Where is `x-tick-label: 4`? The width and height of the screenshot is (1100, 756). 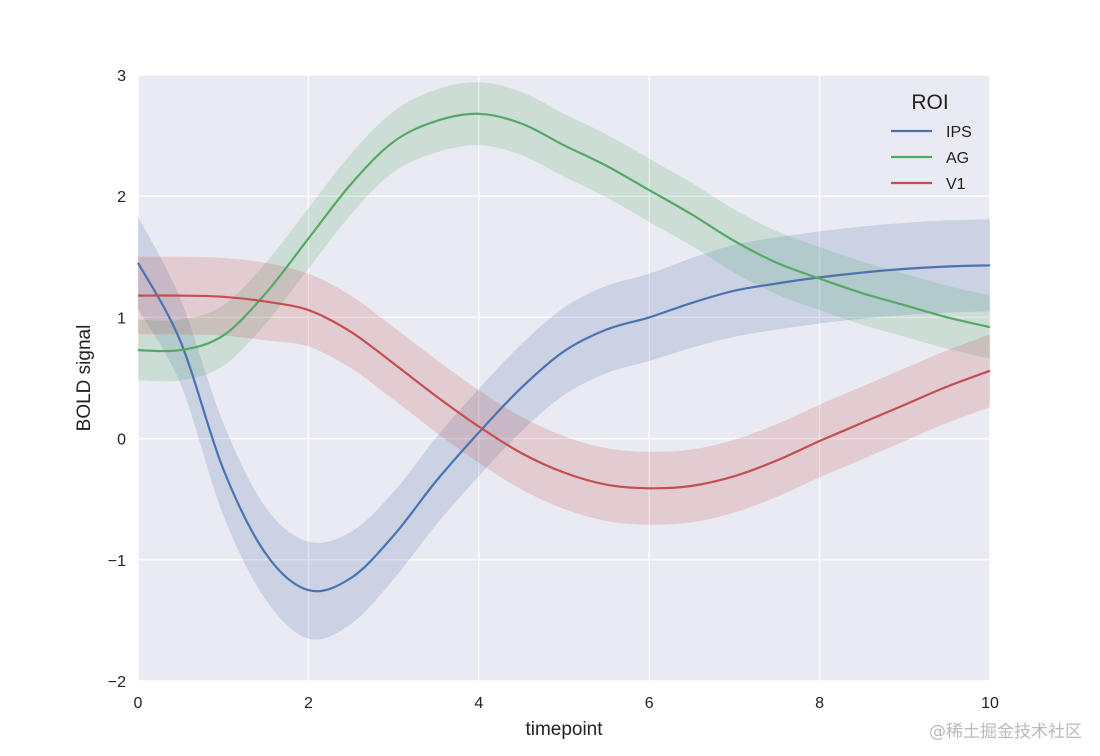
x-tick-label: 4 is located at coordinates (478, 703).